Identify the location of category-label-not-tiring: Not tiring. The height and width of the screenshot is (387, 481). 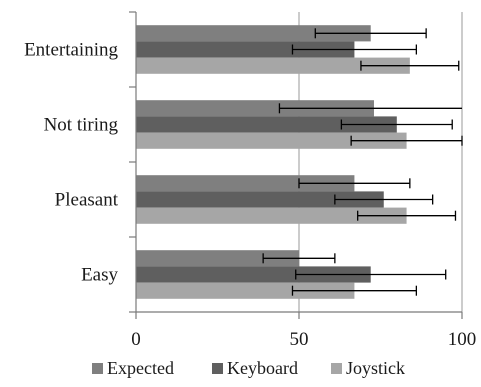
(81, 125).